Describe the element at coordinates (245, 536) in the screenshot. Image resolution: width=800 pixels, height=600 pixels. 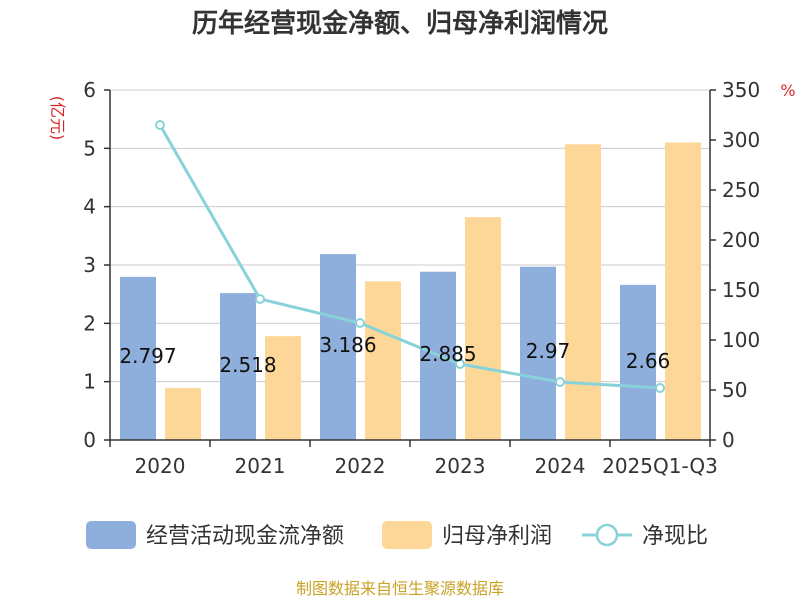
I see `legend-label-cashflow: 经营活动现金流净额` at that location.